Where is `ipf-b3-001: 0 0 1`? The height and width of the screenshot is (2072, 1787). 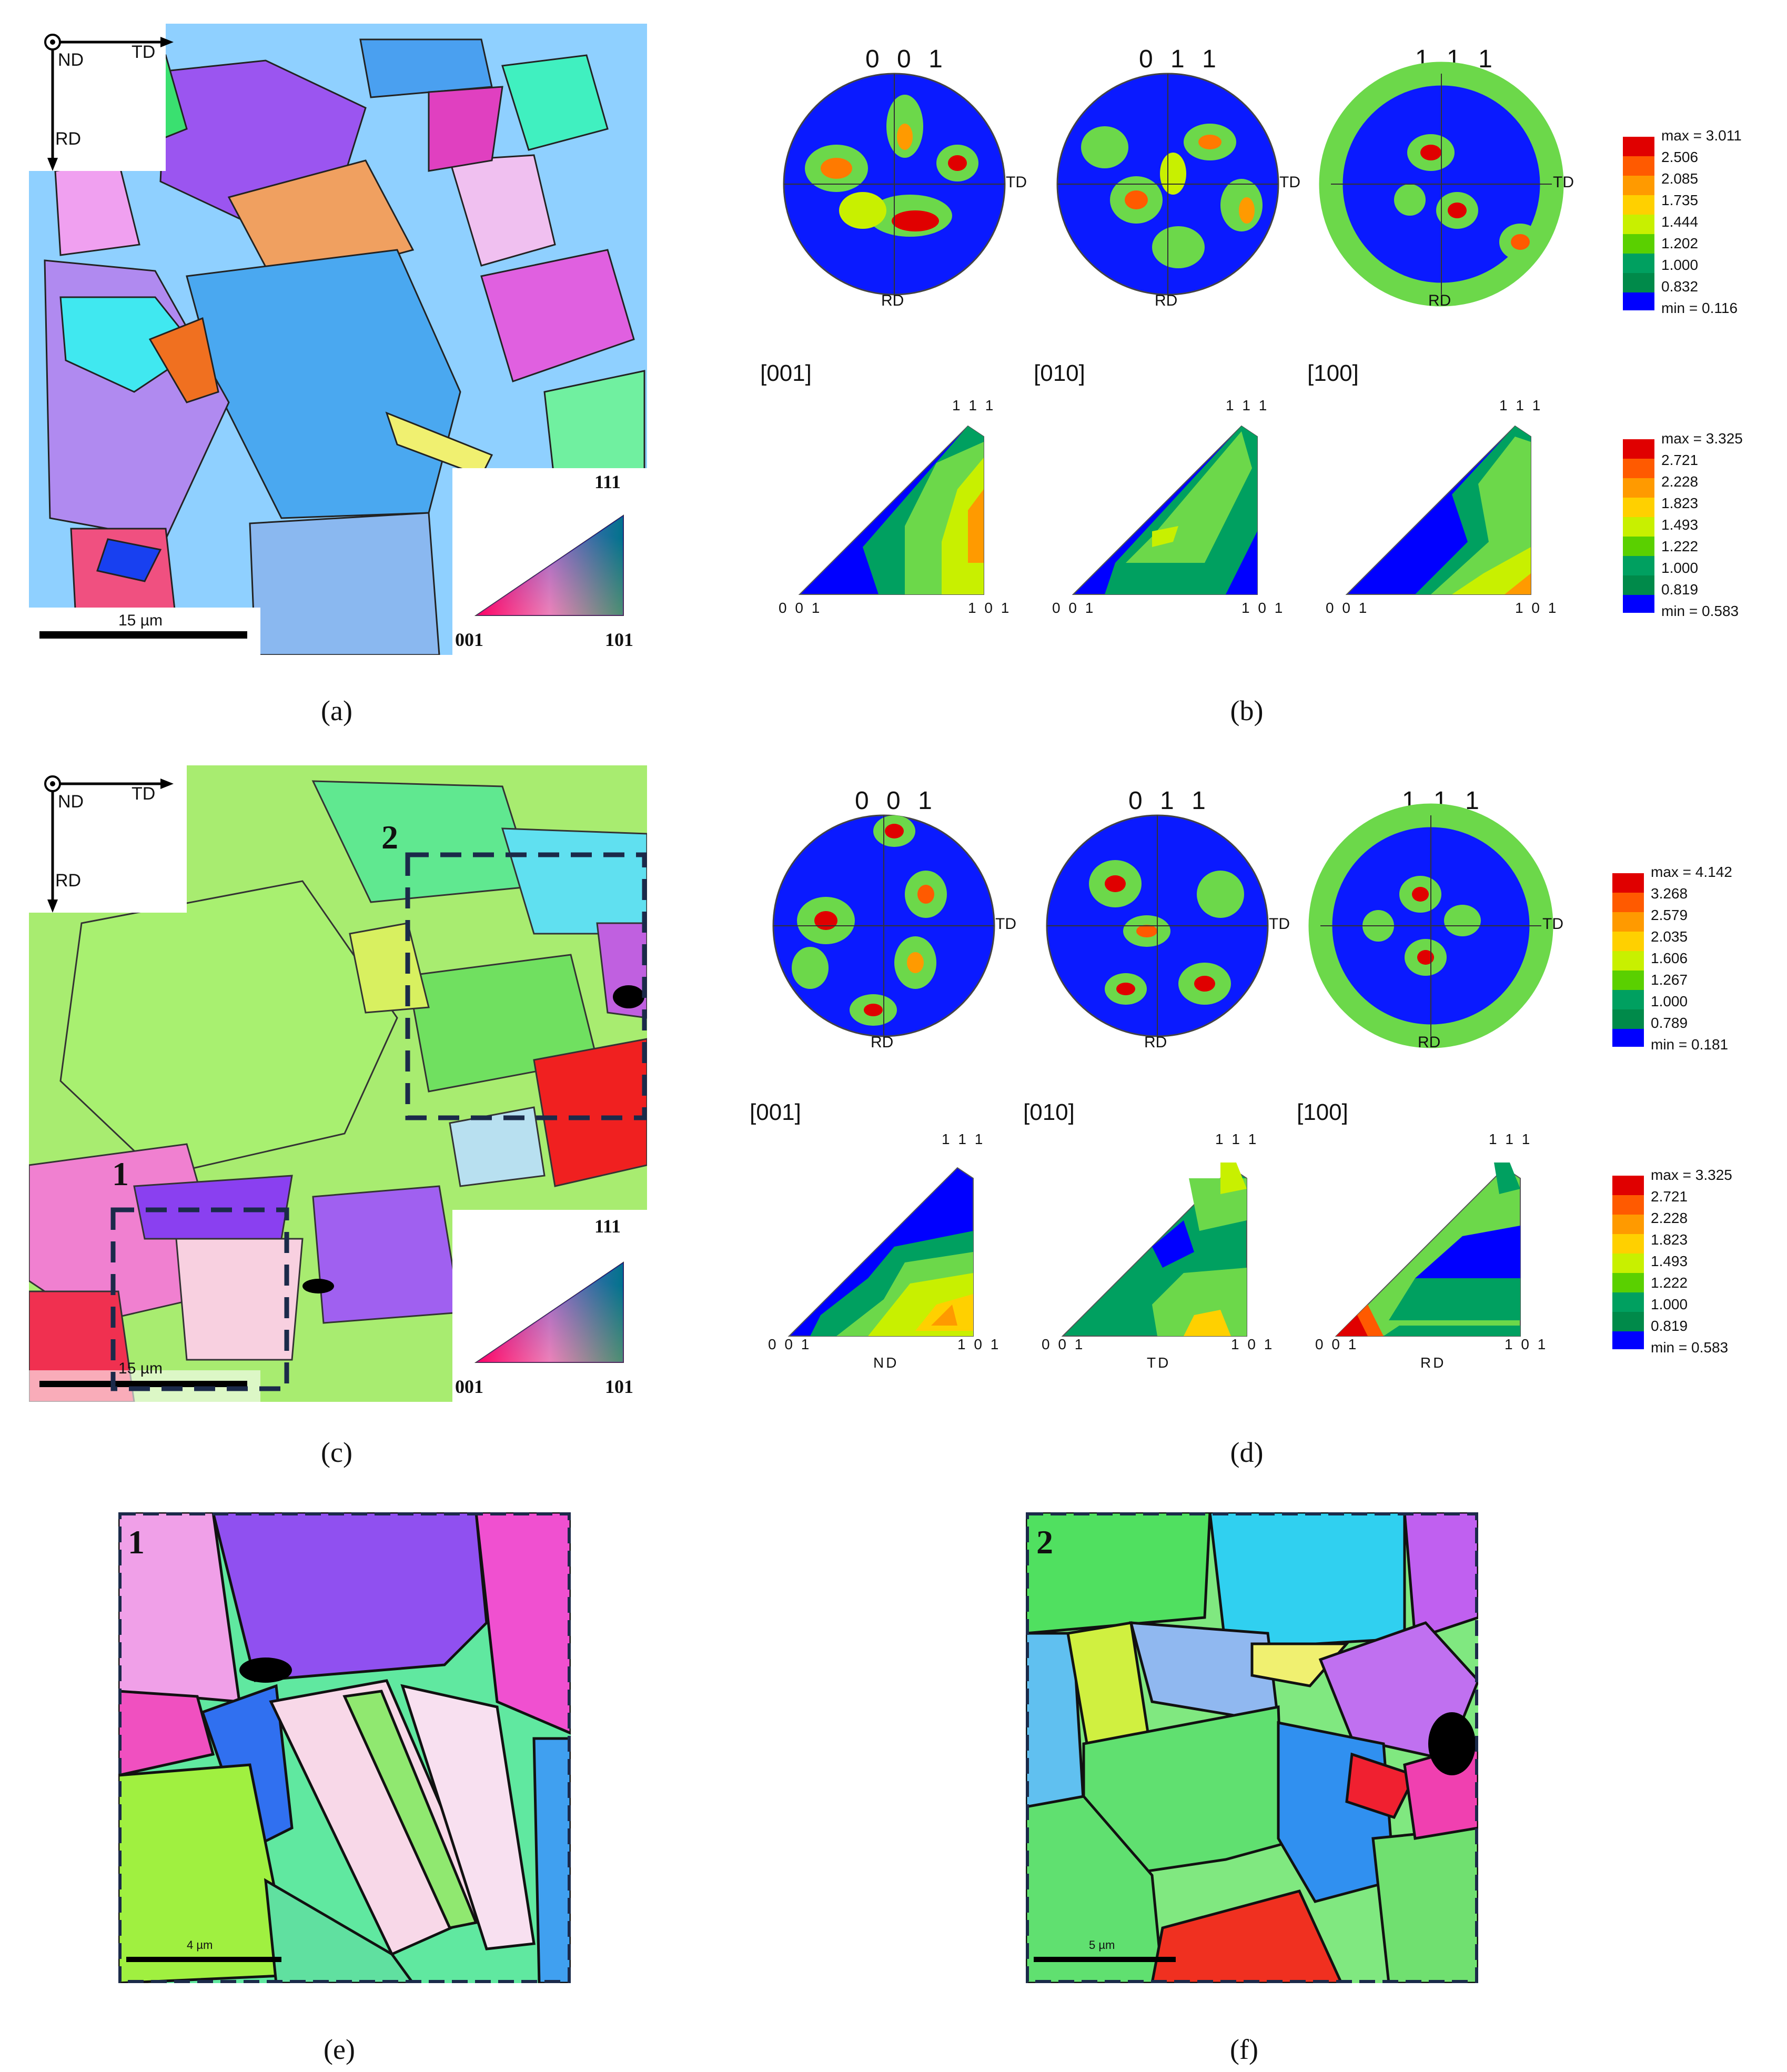 ipf-b3-001: 0 0 1 is located at coordinates (1347, 608).